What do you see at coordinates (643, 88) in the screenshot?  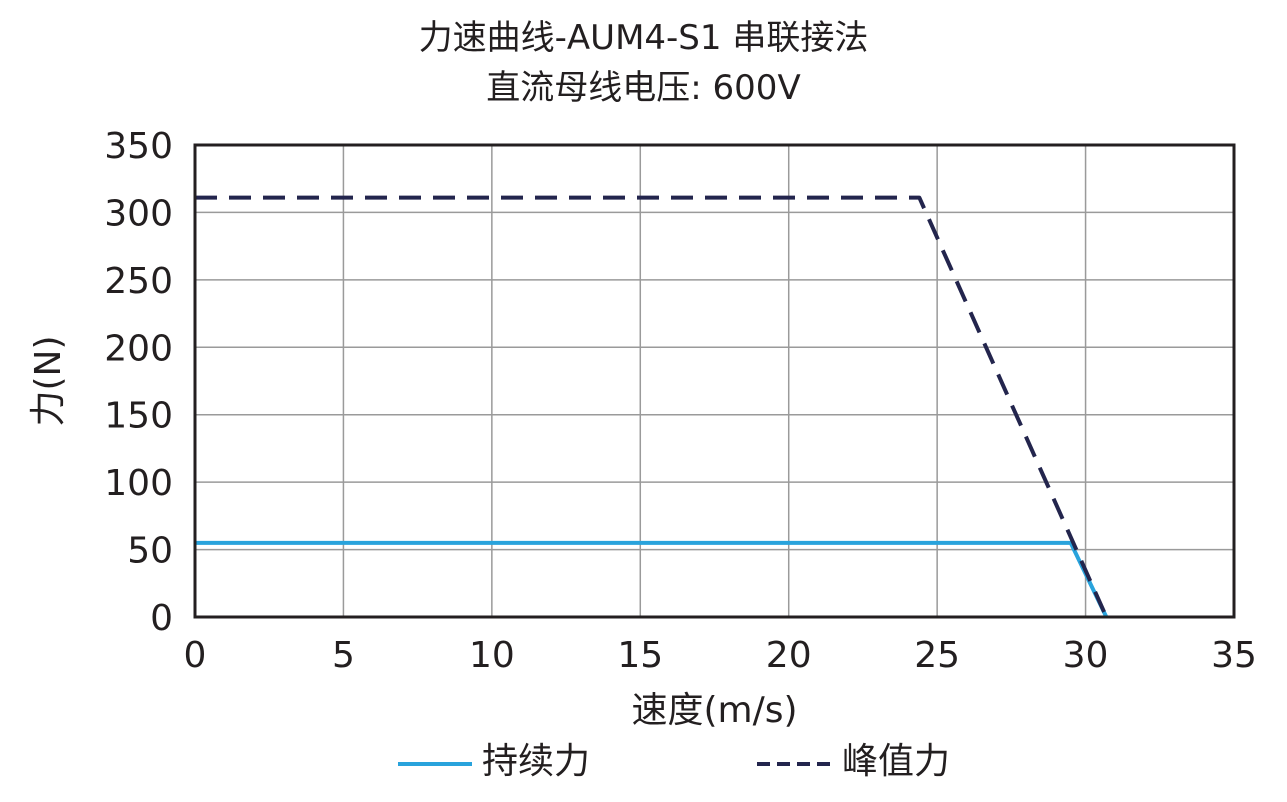 I see `chart-subtitle: 直流母线电压: 600V` at bounding box center [643, 88].